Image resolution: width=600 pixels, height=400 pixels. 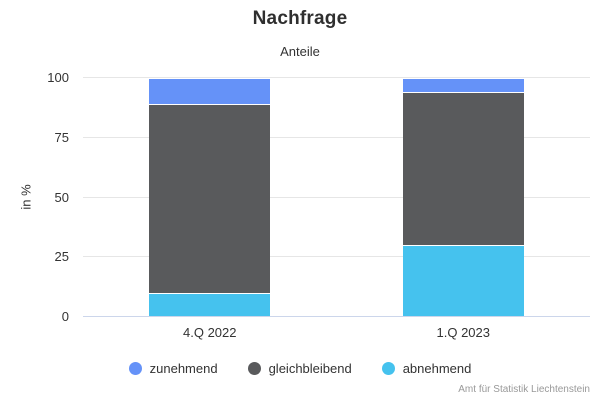 What do you see at coordinates (463, 332) in the screenshot?
I see `x-axis-label: 1.Q 2023` at bounding box center [463, 332].